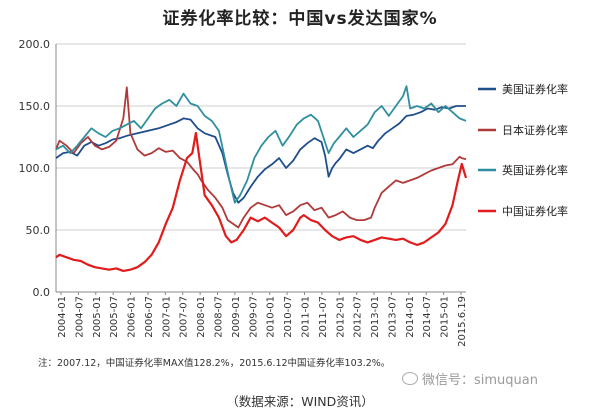 The height and width of the screenshot is (411, 600). I want to click on y-tick-label: 150.0, so click(35, 106).